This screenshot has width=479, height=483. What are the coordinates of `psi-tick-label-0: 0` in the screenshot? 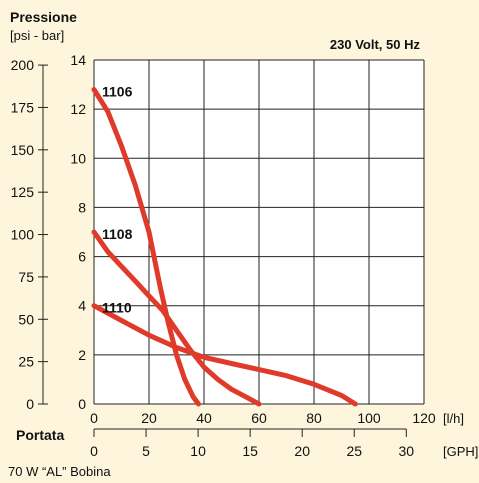 It's located at (30, 404).